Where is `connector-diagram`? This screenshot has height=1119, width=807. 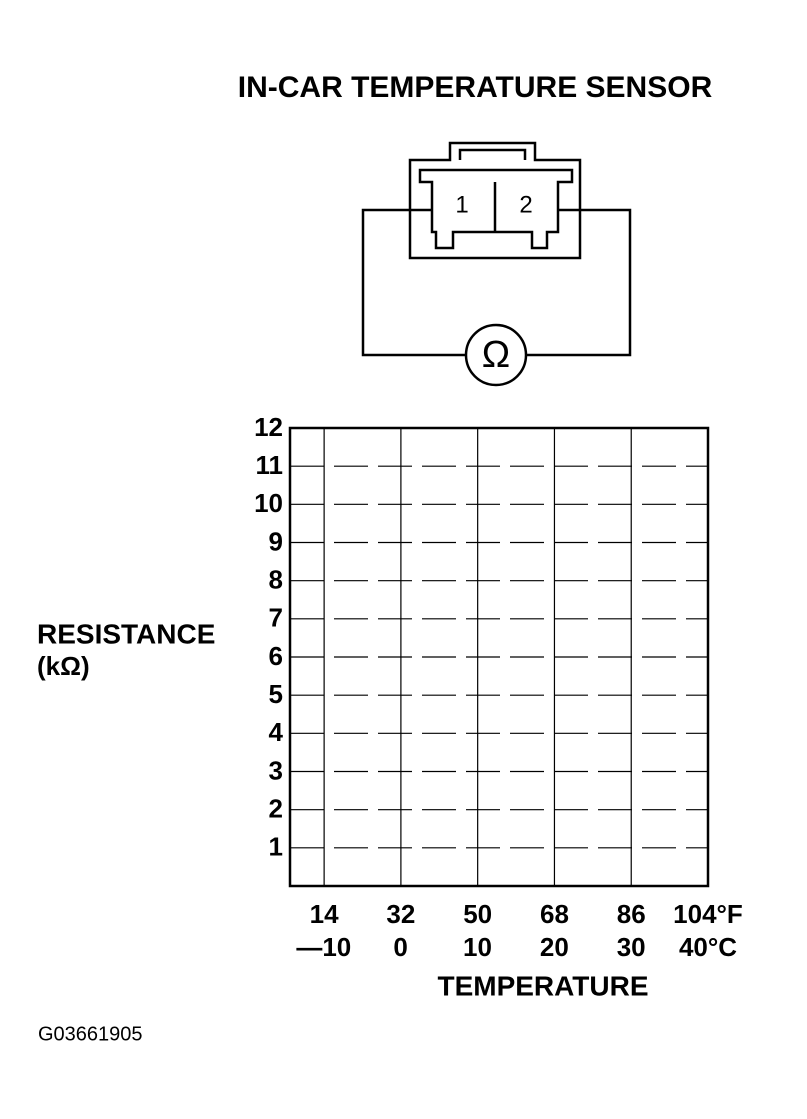 connector-diagram is located at coordinates (496, 264).